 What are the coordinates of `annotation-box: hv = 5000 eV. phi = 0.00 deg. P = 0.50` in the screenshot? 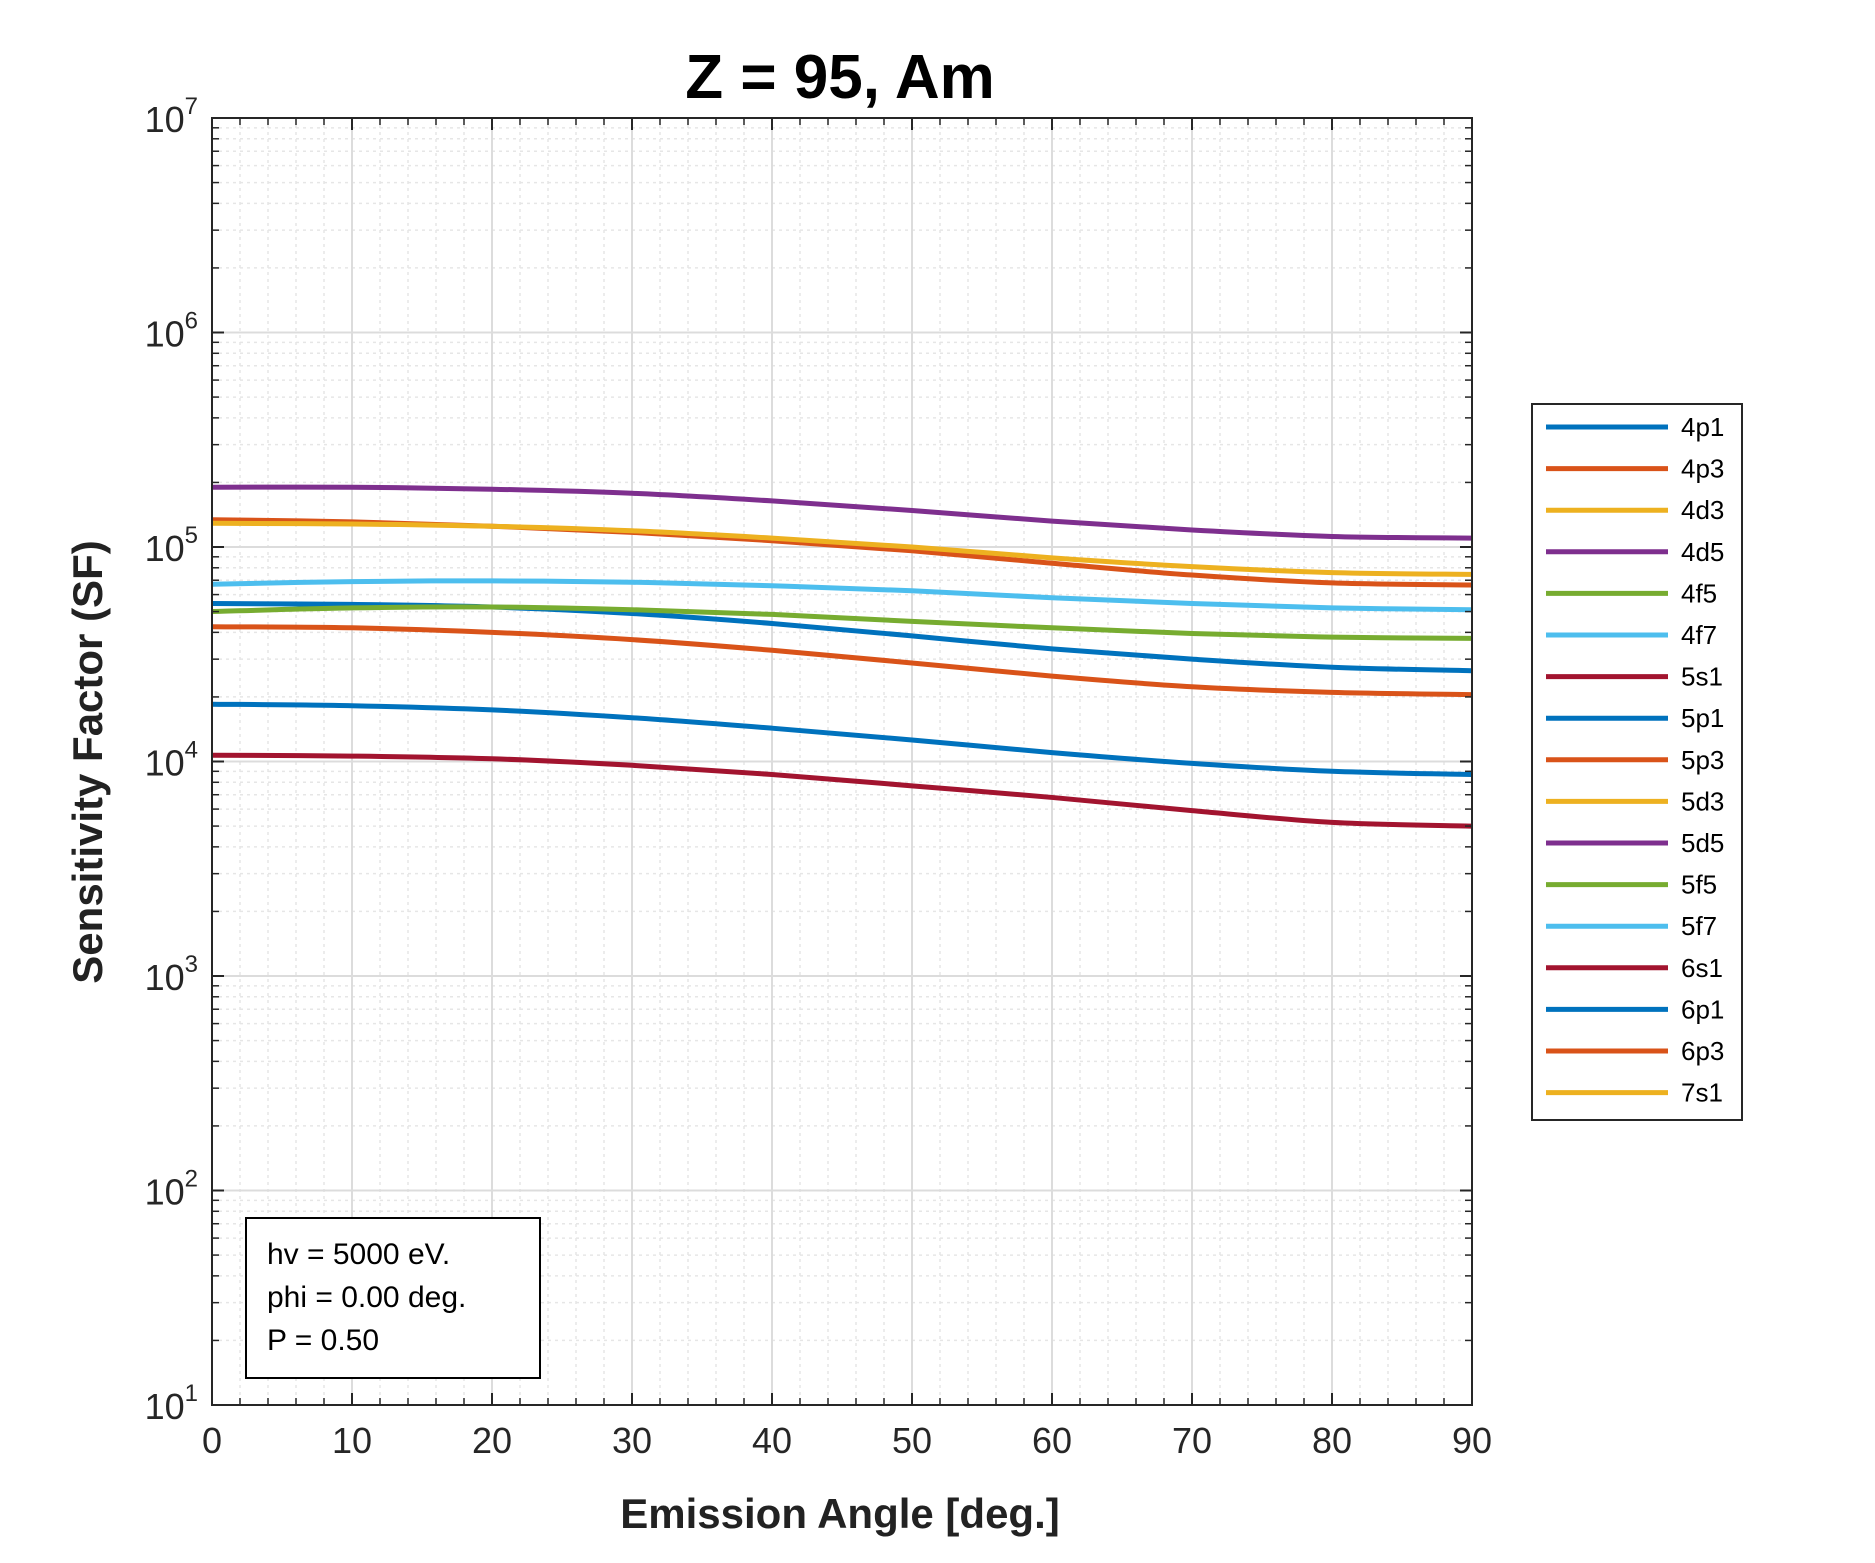 It's located at (393, 1298).